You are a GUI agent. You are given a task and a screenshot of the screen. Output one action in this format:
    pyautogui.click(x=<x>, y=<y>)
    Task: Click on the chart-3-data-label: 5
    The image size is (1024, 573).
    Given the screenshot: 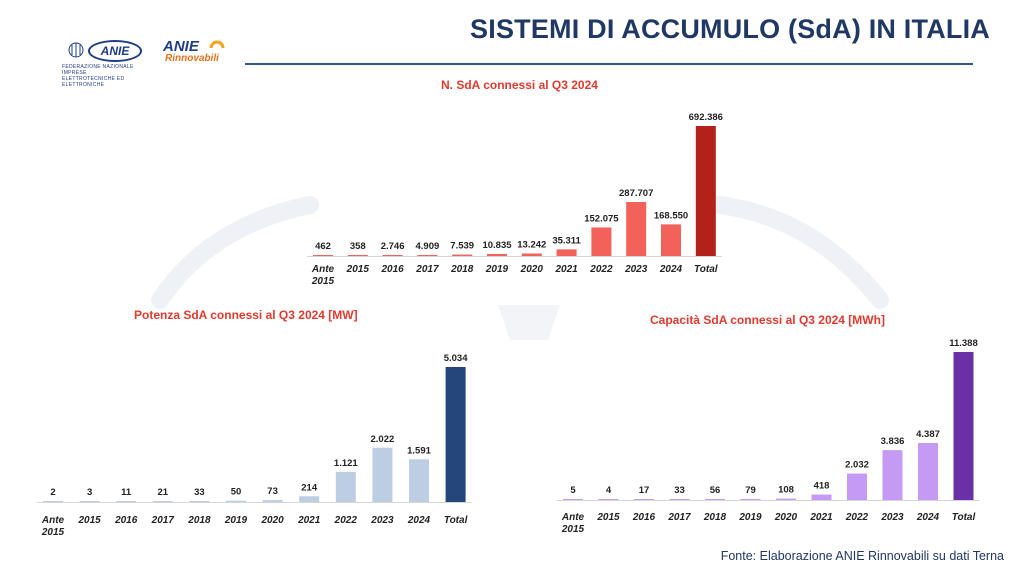 What is the action you would take?
    pyautogui.click(x=573, y=490)
    